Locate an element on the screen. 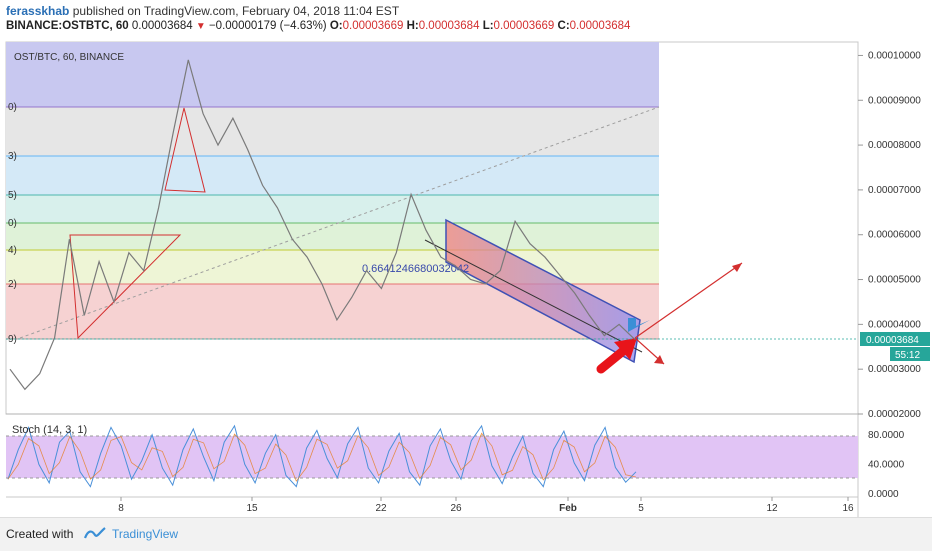  price-axis-tick-label: 0.00008000 is located at coordinates (894, 145).